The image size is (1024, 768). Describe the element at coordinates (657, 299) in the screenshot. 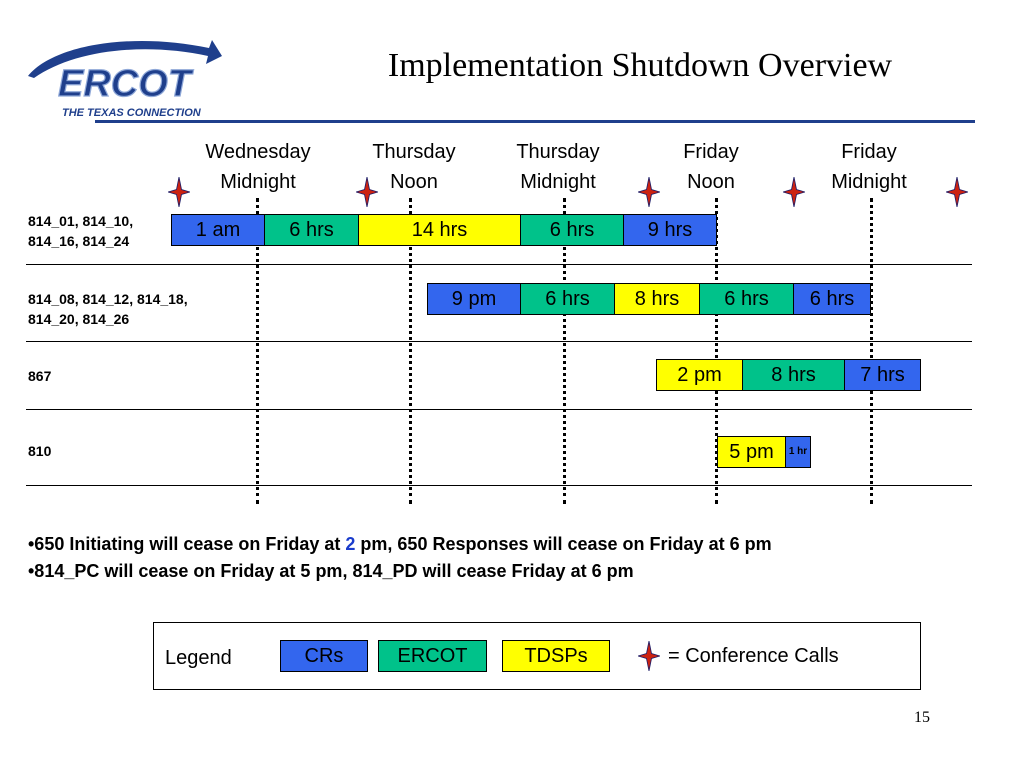

I see `segment-tdsp: 8 hrs` at that location.